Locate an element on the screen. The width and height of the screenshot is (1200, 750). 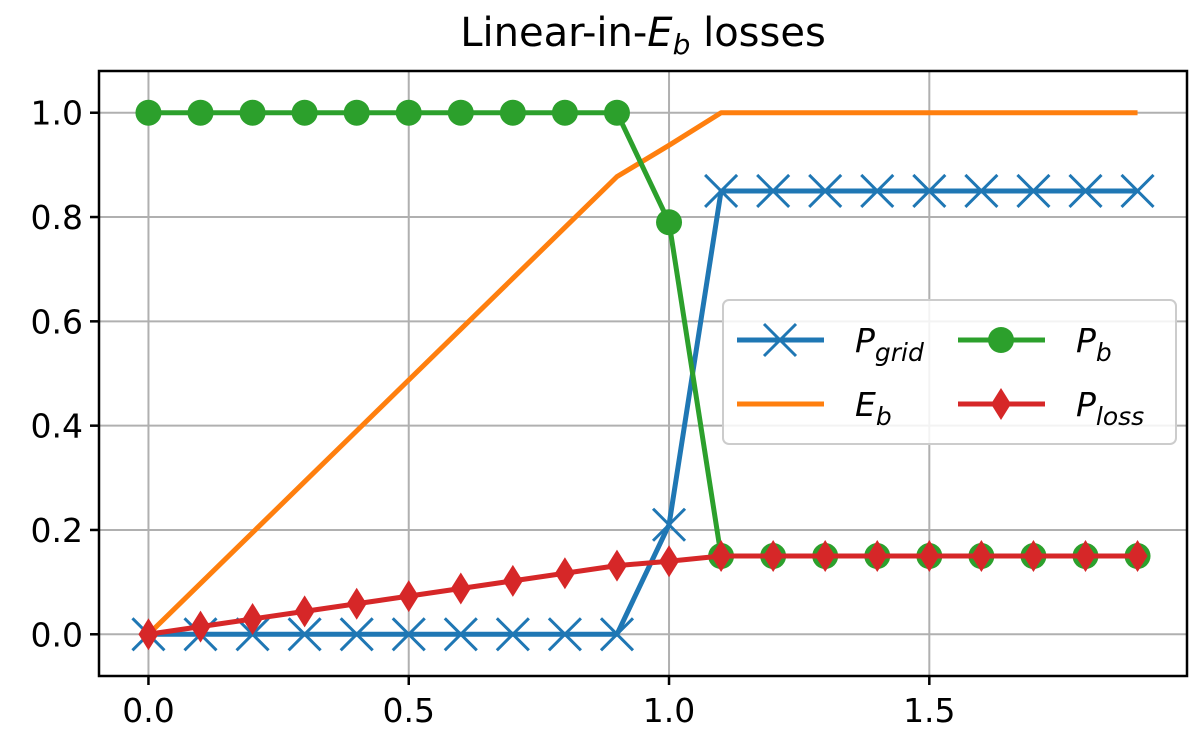
legend-subscript: loss is located at coordinates (1120, 416).